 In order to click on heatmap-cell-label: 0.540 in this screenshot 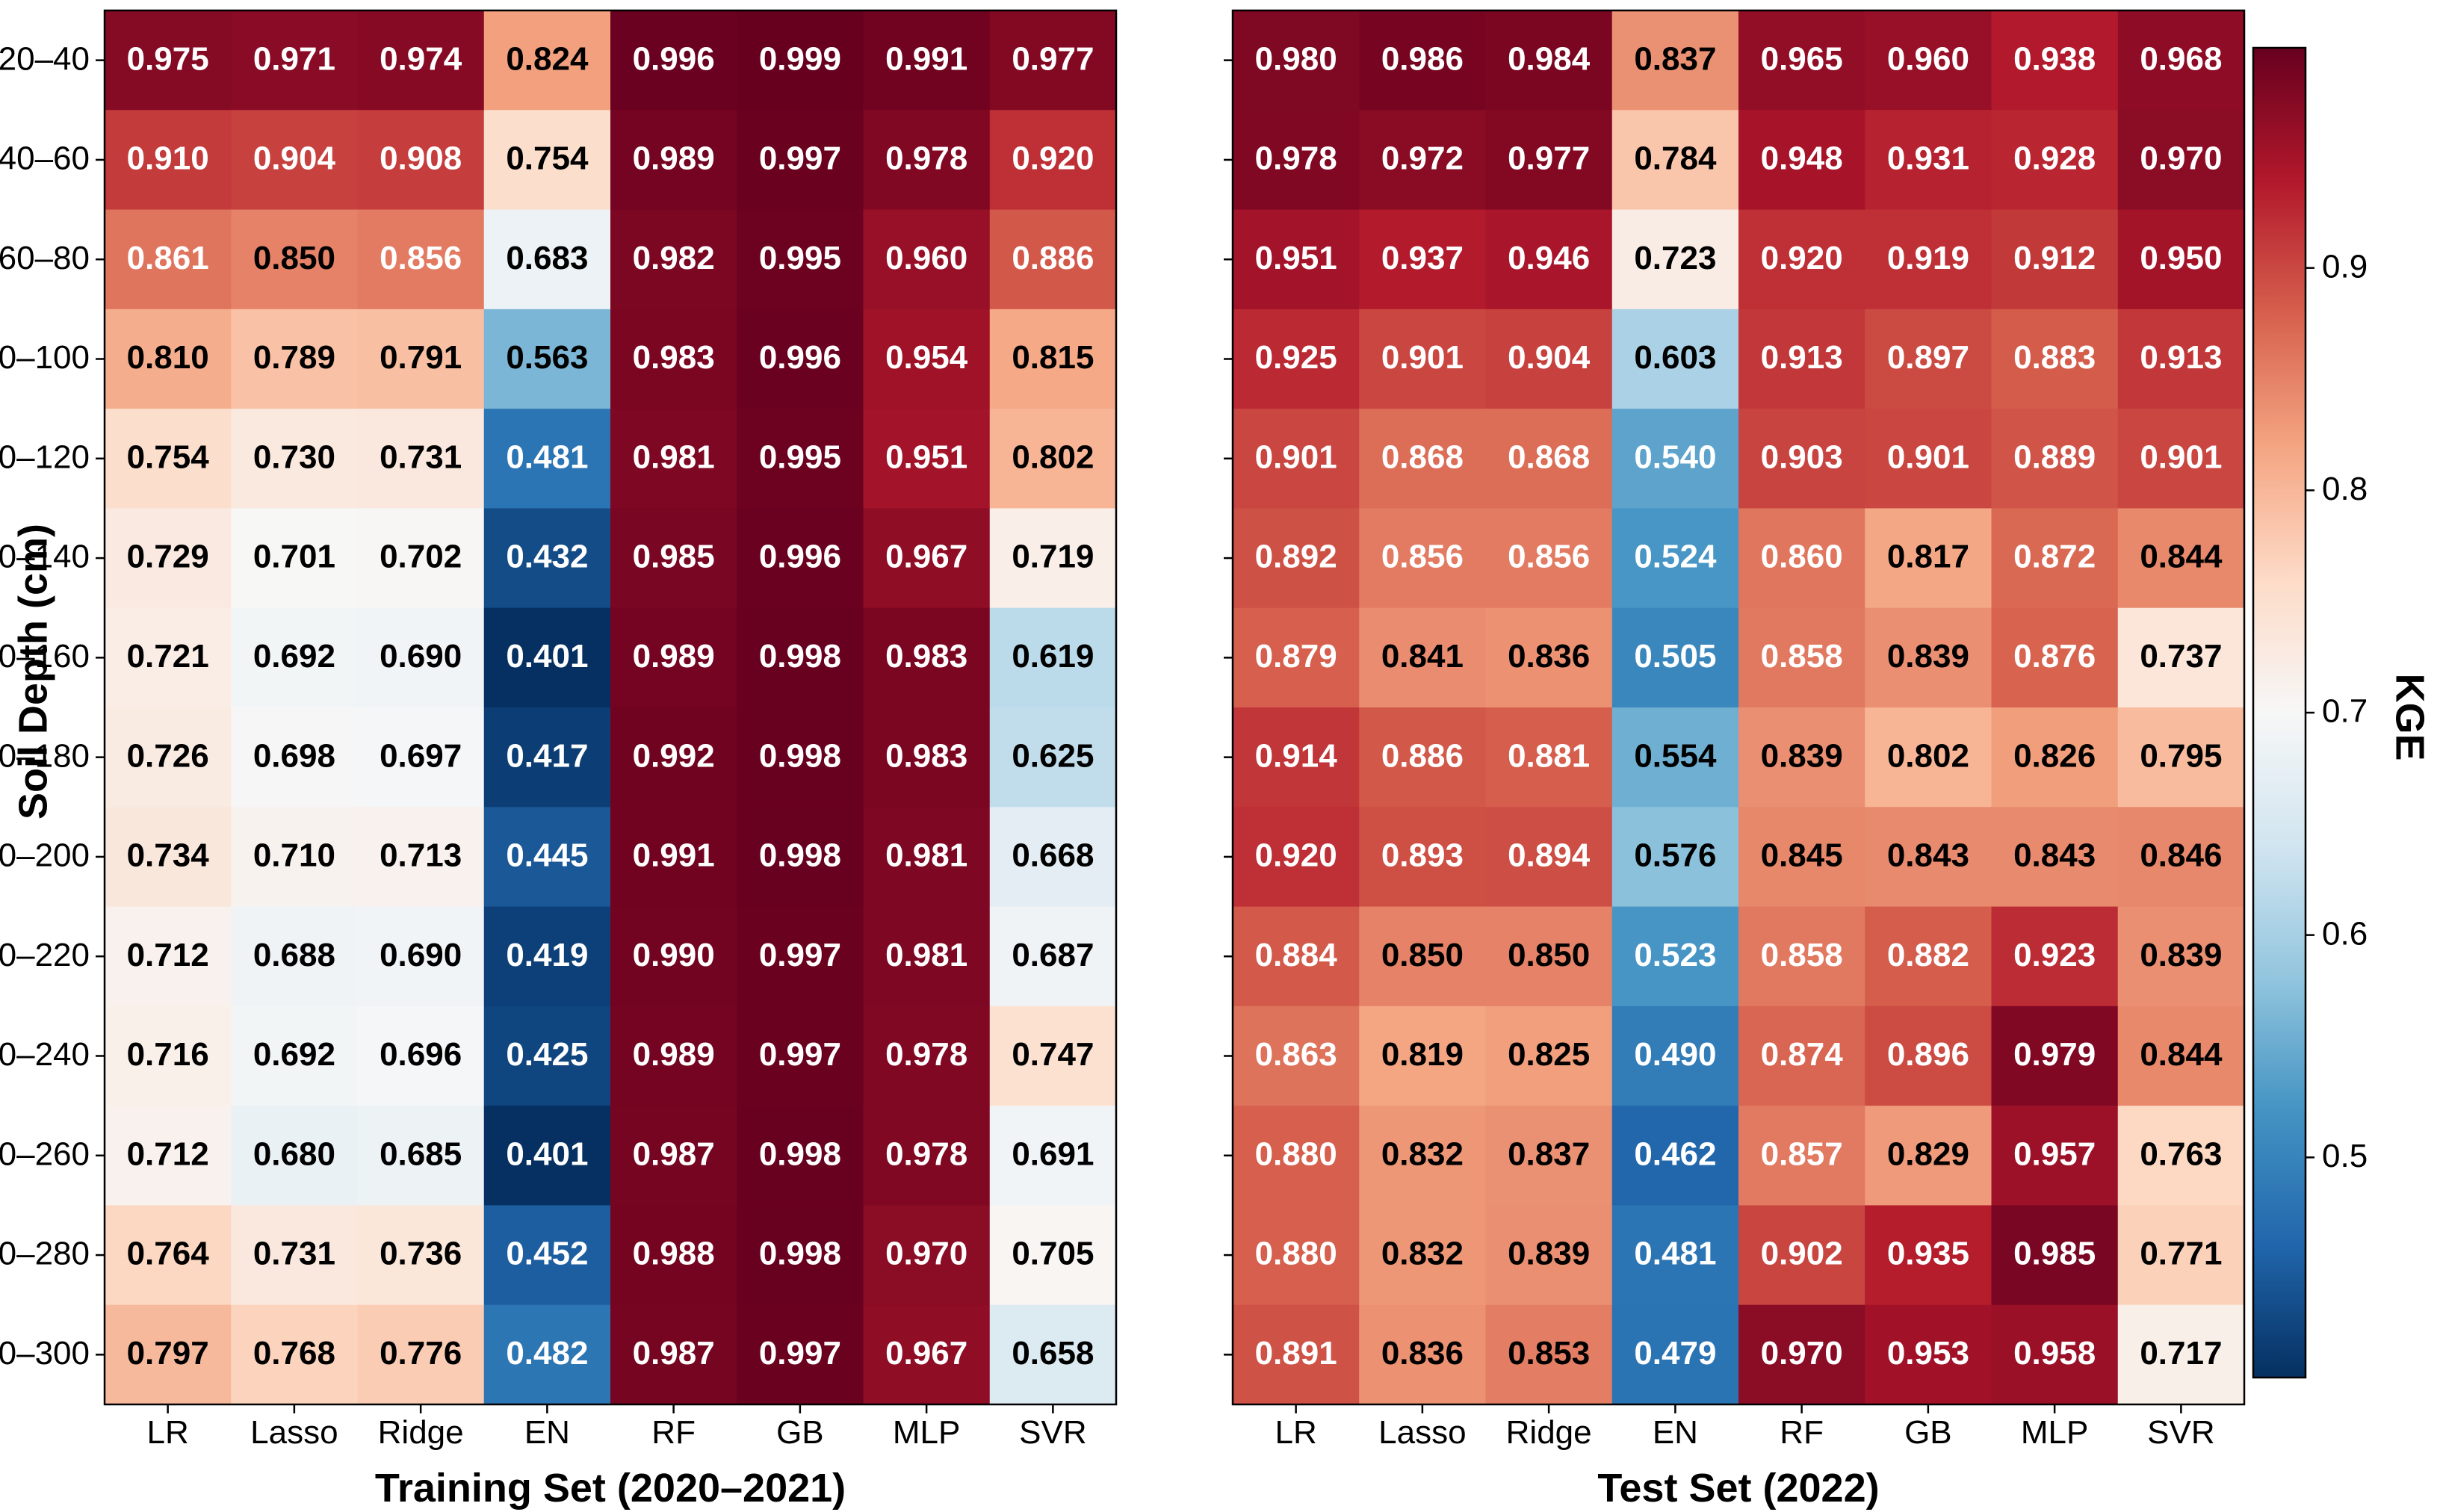, I will do `click(1675, 457)`.